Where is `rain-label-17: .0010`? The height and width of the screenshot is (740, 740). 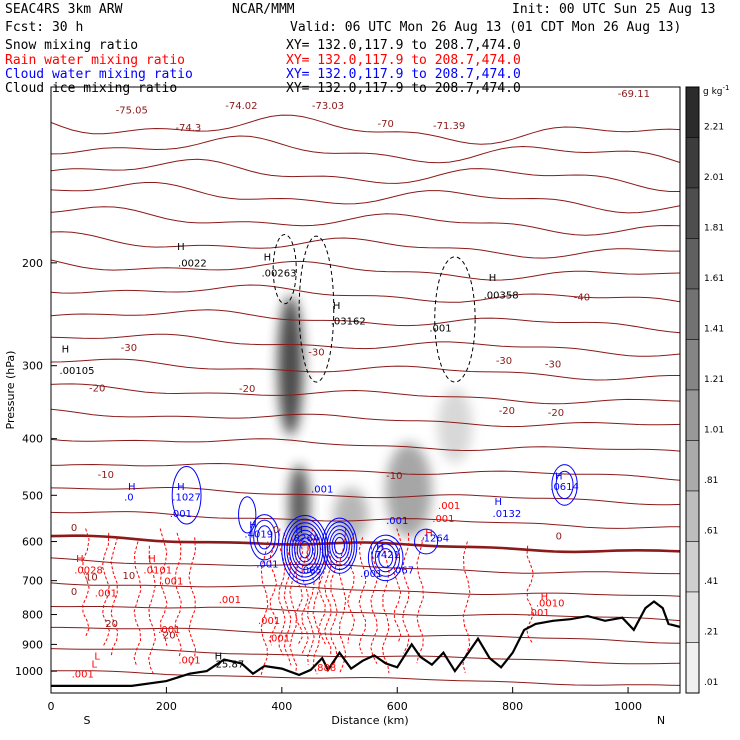 rain-label-17: .0010 is located at coordinates (550, 603).